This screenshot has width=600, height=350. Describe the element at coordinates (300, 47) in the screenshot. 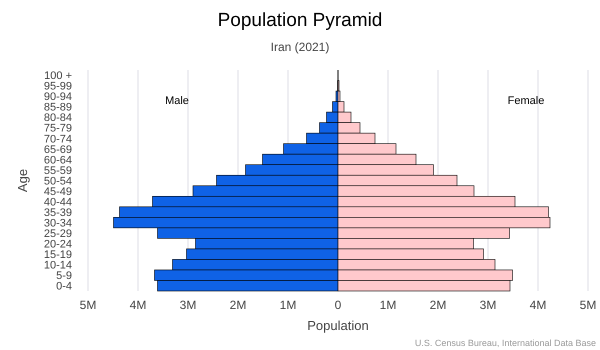

I see `chart-subtitle: Iran (2021)` at that location.